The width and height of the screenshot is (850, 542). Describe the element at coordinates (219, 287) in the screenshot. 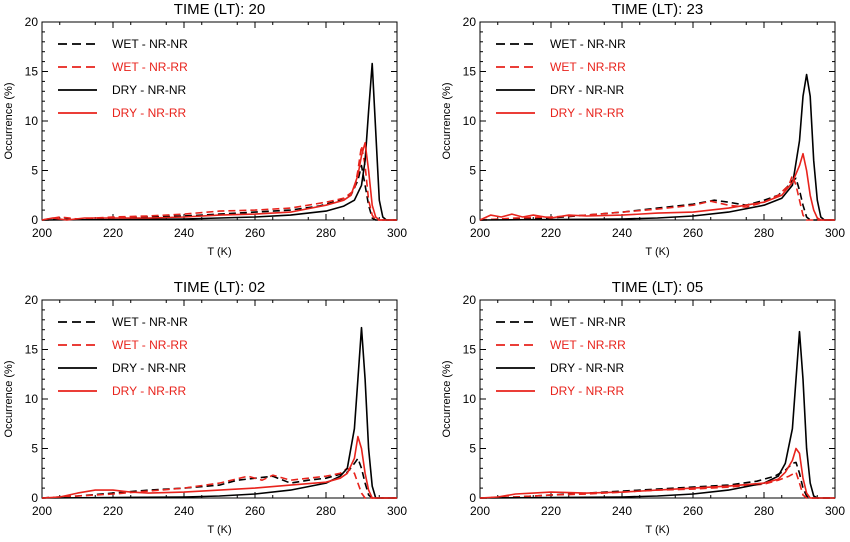

I see `chart-title: TIME (LT): 02` at that location.